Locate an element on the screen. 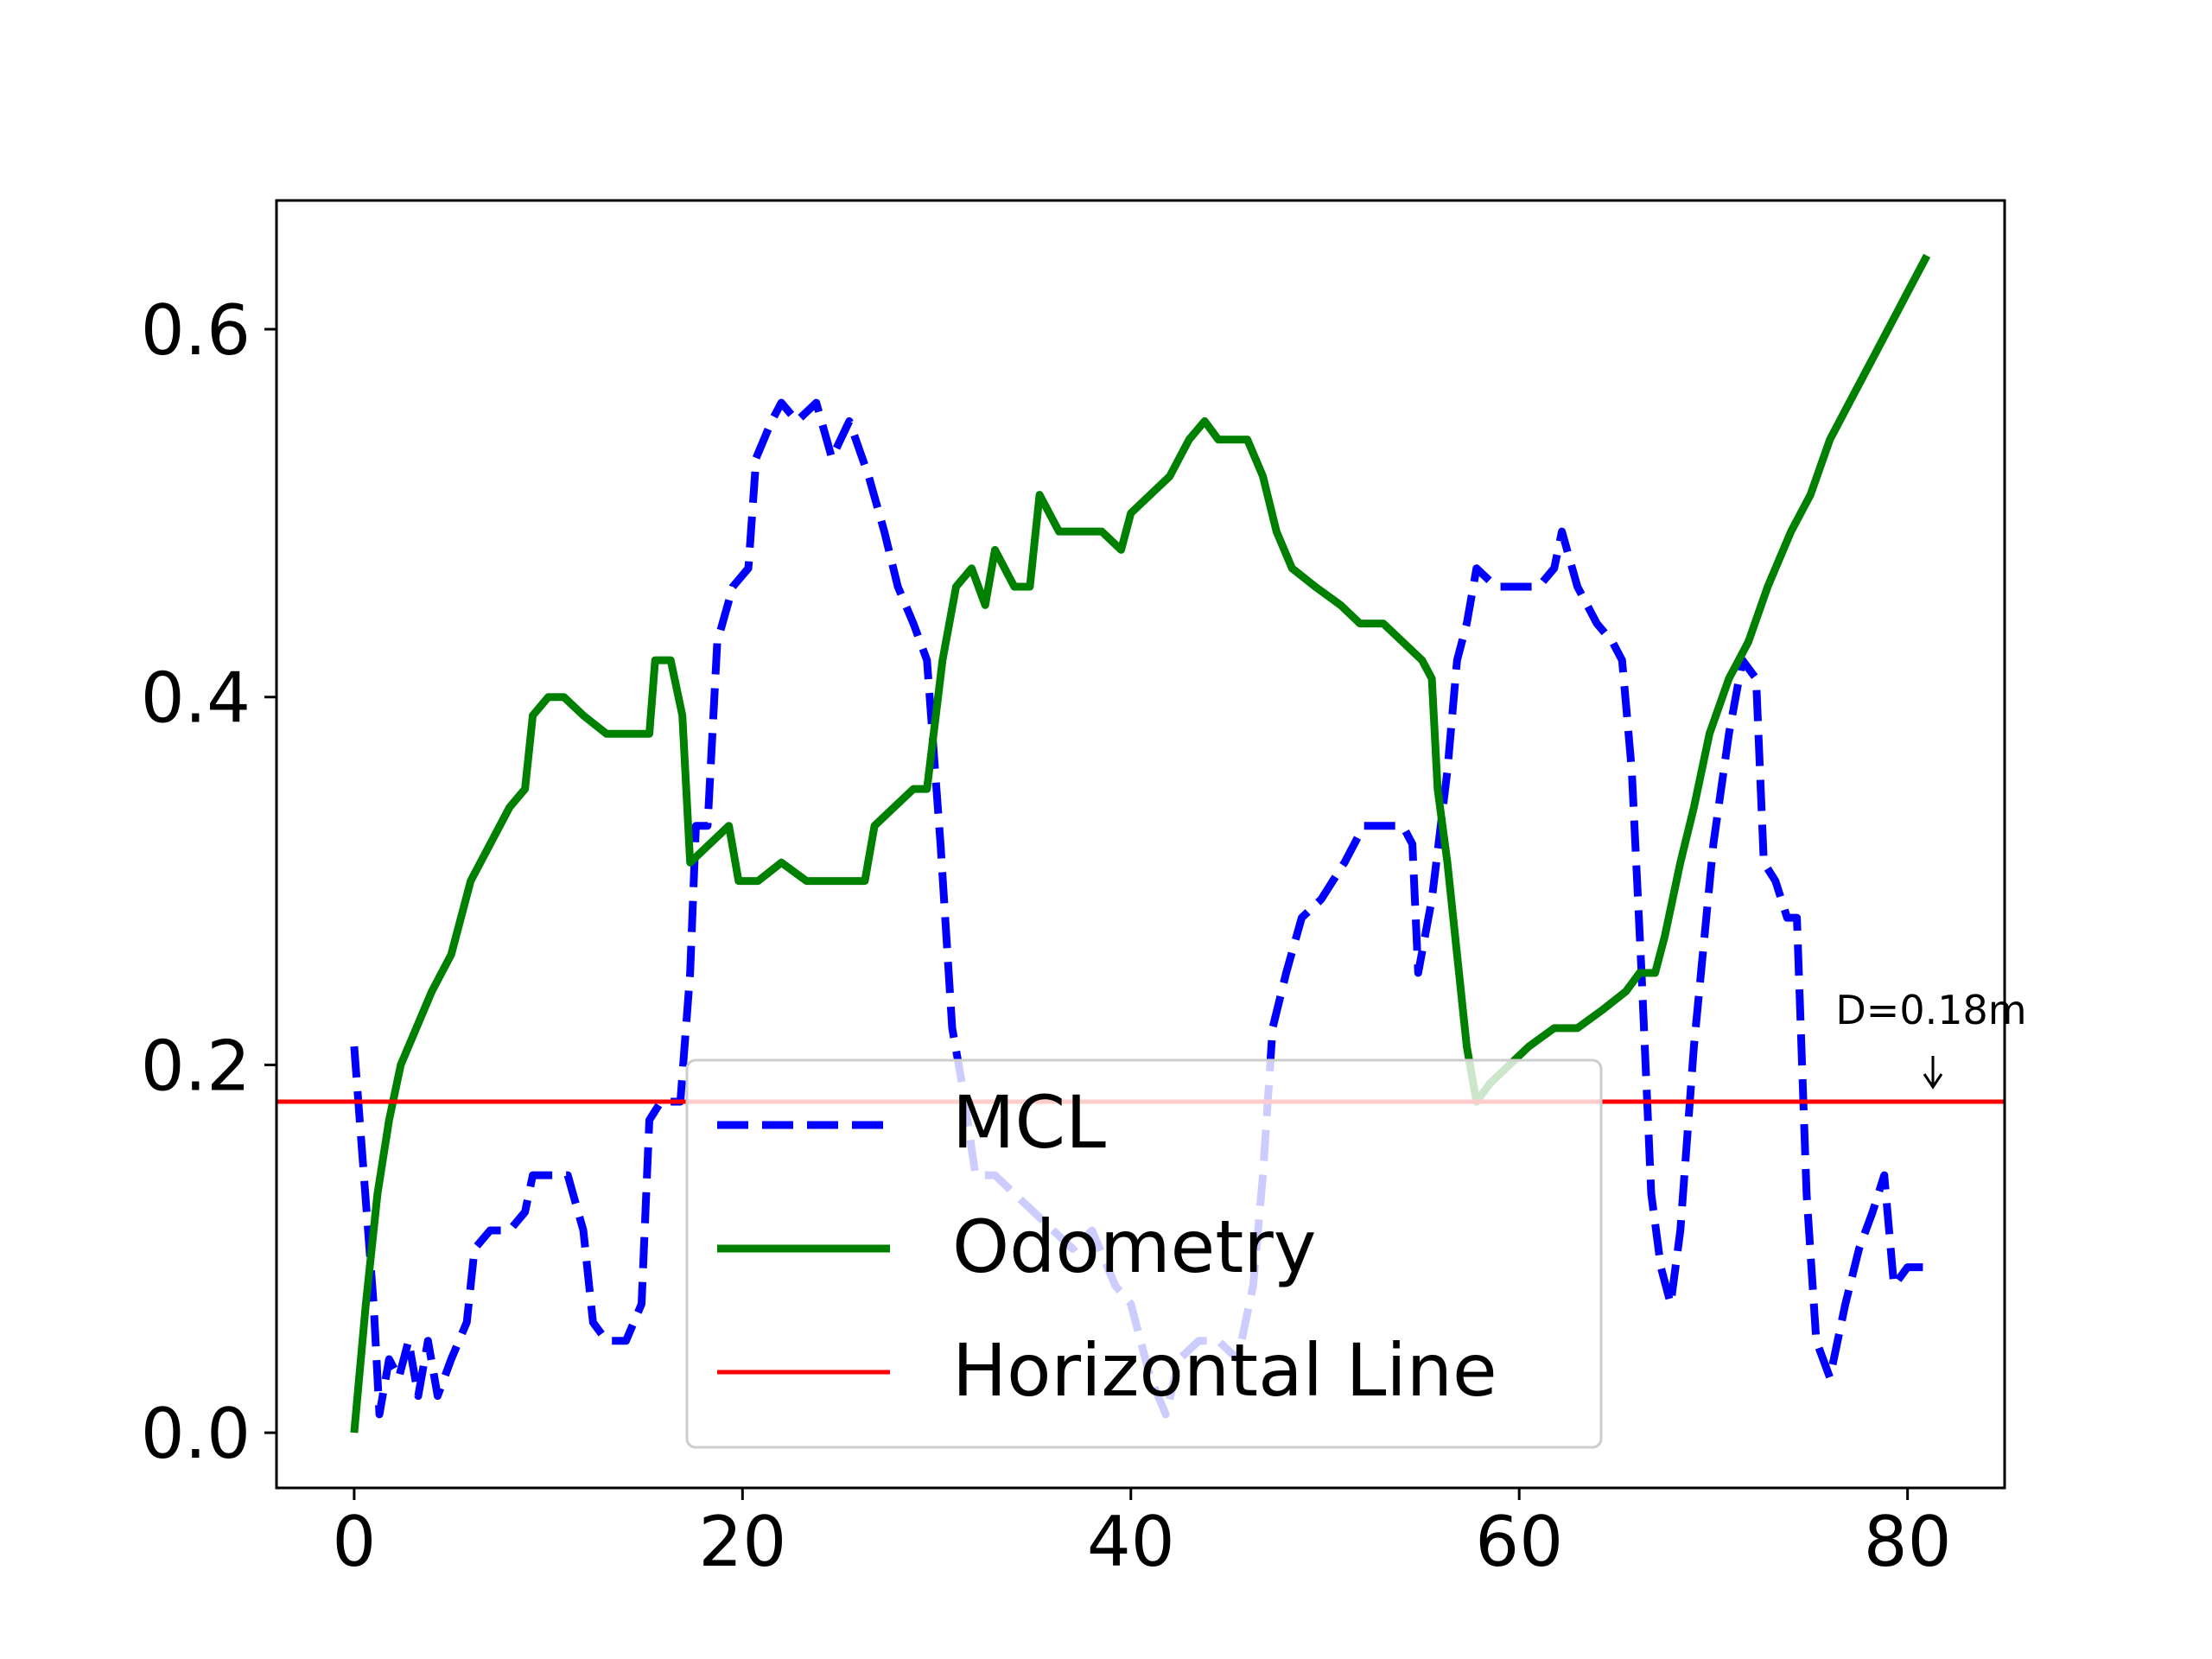 Image resolution: width=2212 pixels, height=1659 pixels. y-tick-label: 0.4 is located at coordinates (196, 698).